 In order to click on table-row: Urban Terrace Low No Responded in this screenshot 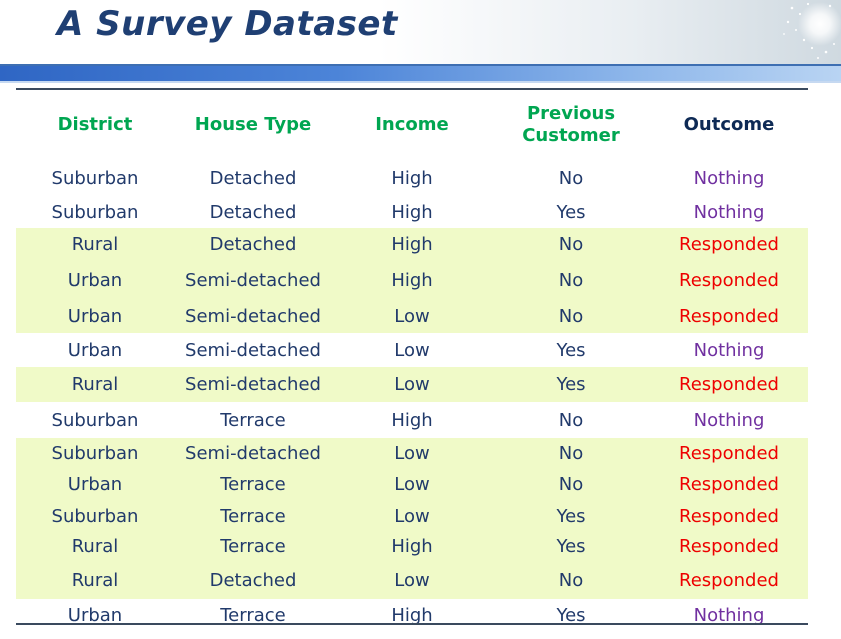, I will do `click(412, 484)`.